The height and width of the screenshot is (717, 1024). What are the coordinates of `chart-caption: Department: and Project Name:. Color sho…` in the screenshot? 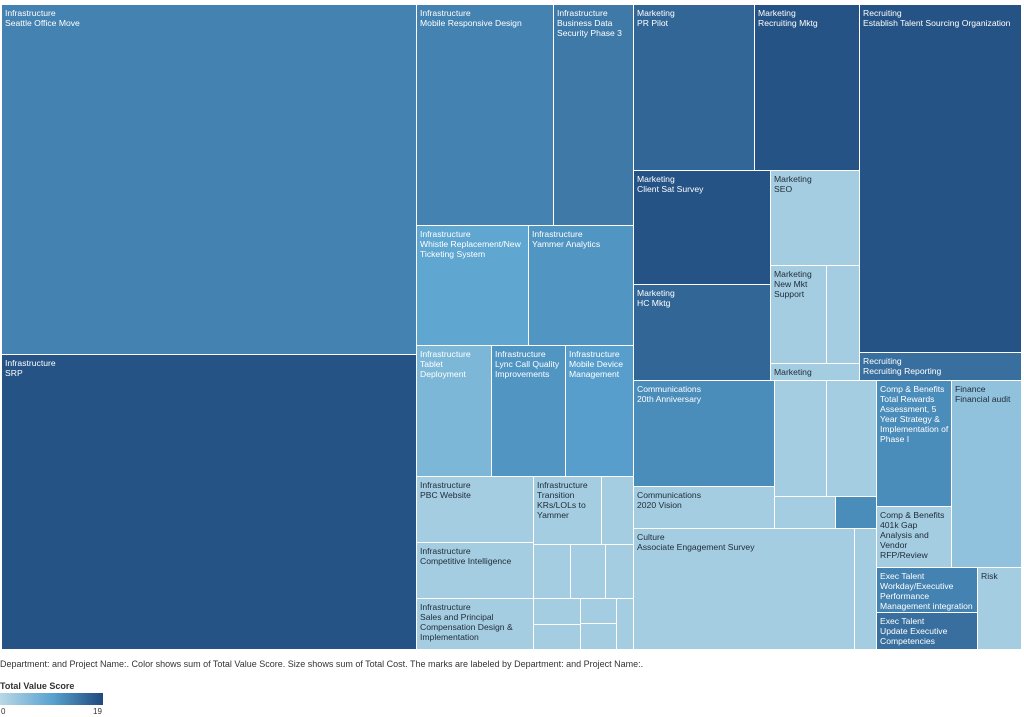 It's located at (322, 664).